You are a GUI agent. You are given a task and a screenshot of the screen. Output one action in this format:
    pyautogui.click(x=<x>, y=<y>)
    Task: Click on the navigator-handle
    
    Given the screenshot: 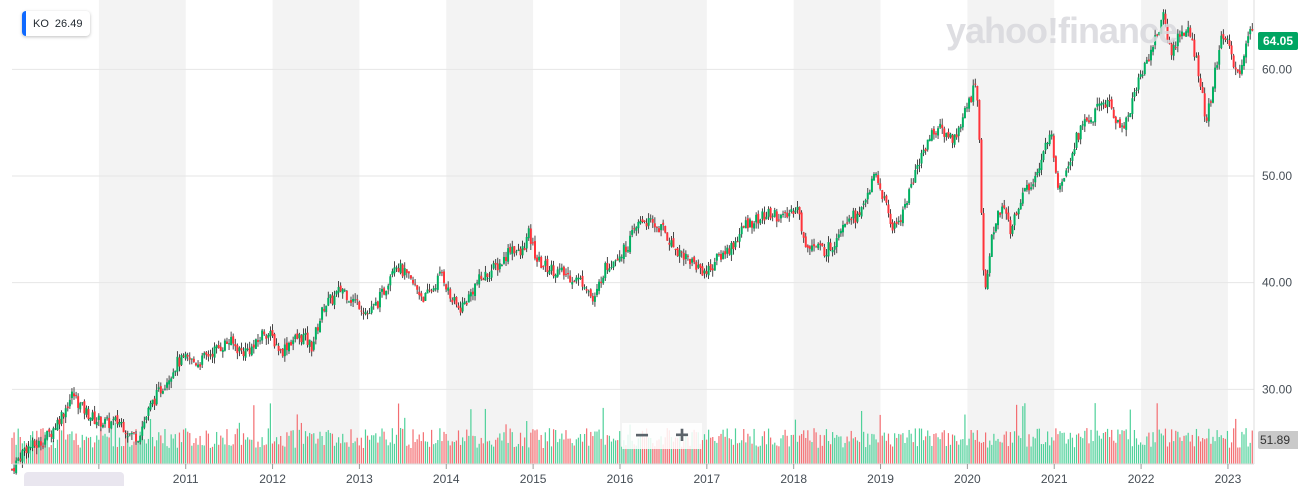 What is the action you would take?
    pyautogui.click(x=74, y=479)
    